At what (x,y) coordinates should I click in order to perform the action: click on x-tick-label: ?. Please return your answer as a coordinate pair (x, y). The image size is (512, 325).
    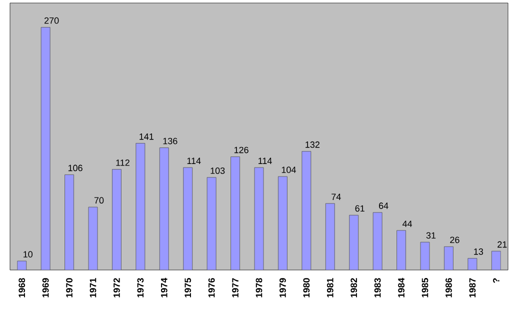
    Looking at the image, I should click on (496, 280).